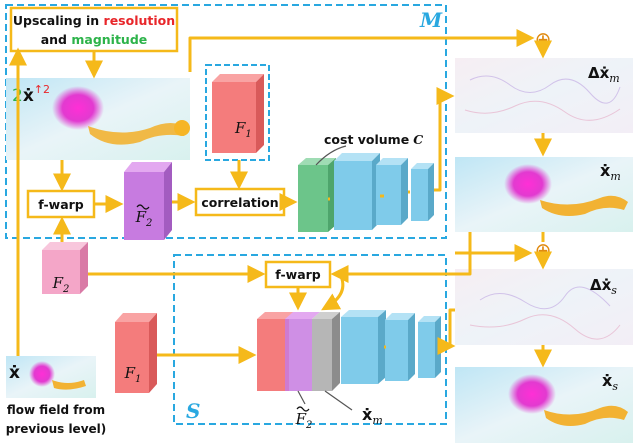  Describe the element at coordinates (372, 416) in the screenshot. I see `xm-label-s: ẋm` at that location.